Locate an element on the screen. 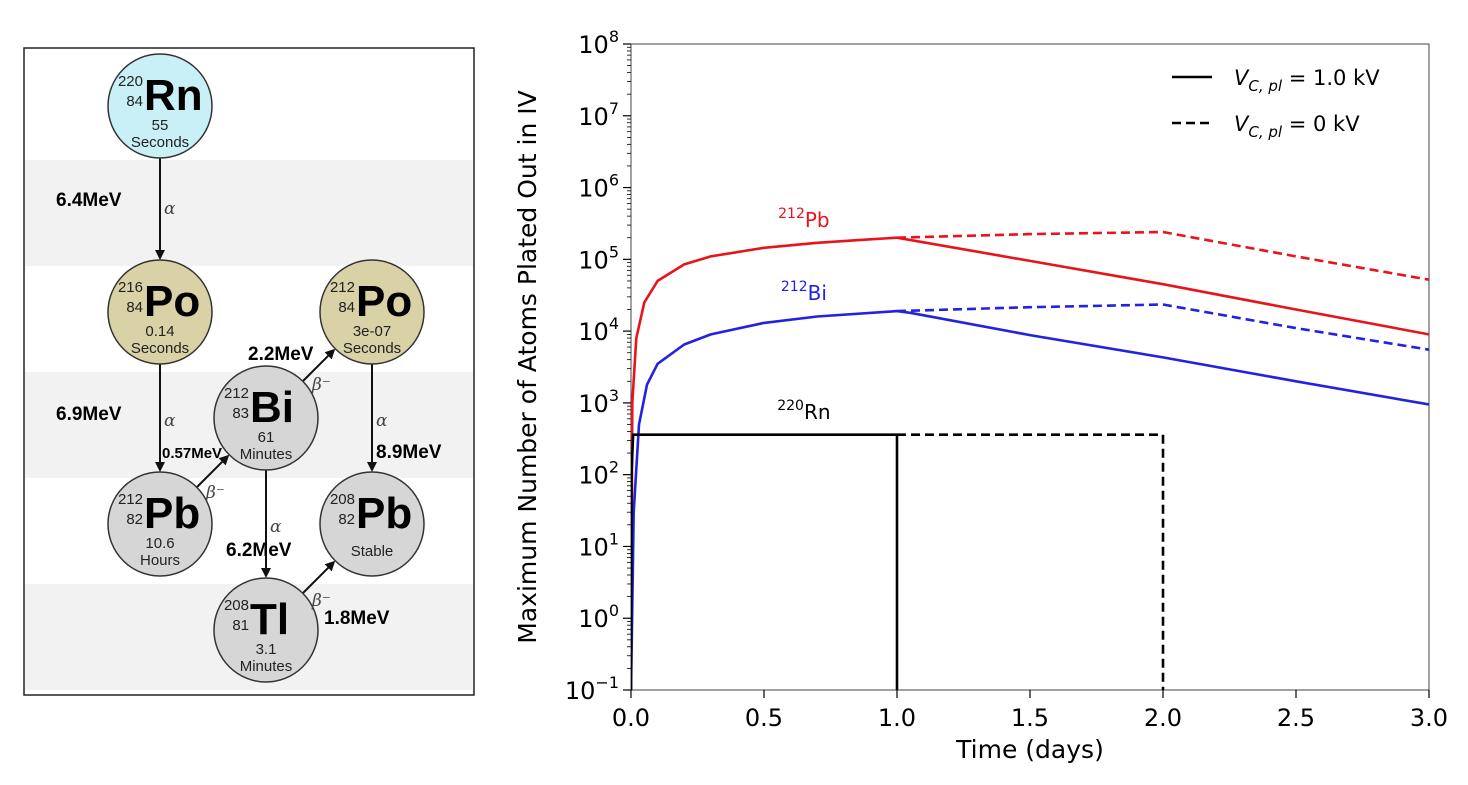  x-tick-label: 2.5 is located at coordinates (1296, 718).